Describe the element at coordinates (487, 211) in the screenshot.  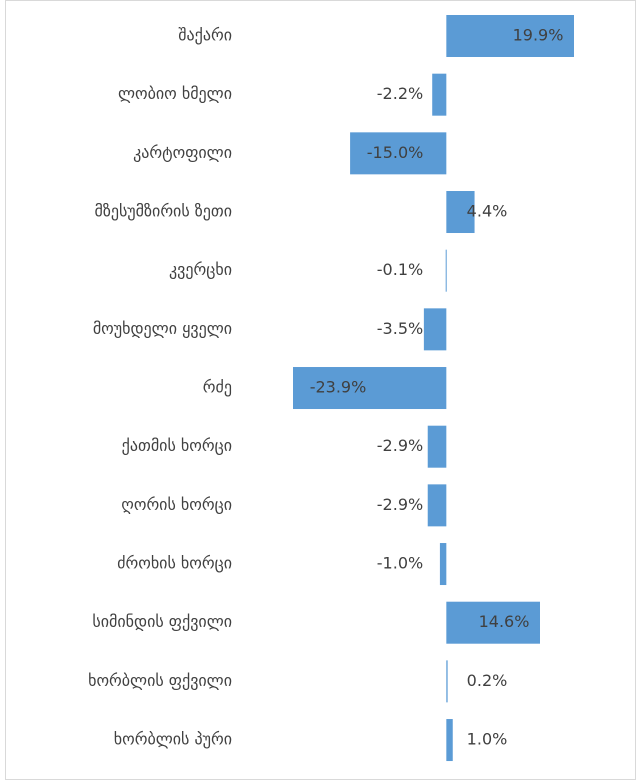
I see `value-label: 4.4%` at that location.